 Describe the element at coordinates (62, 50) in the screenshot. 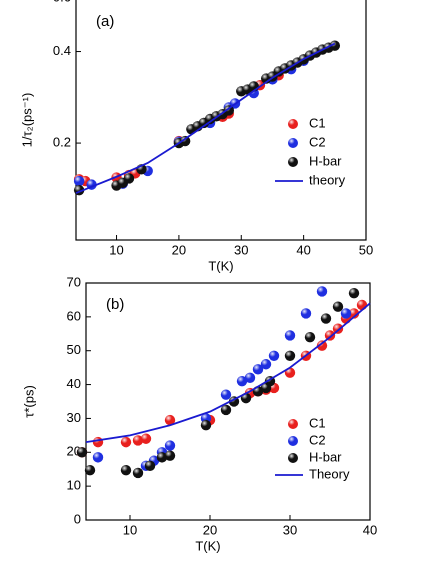

I see `y-tick-label: 0.4` at that location.